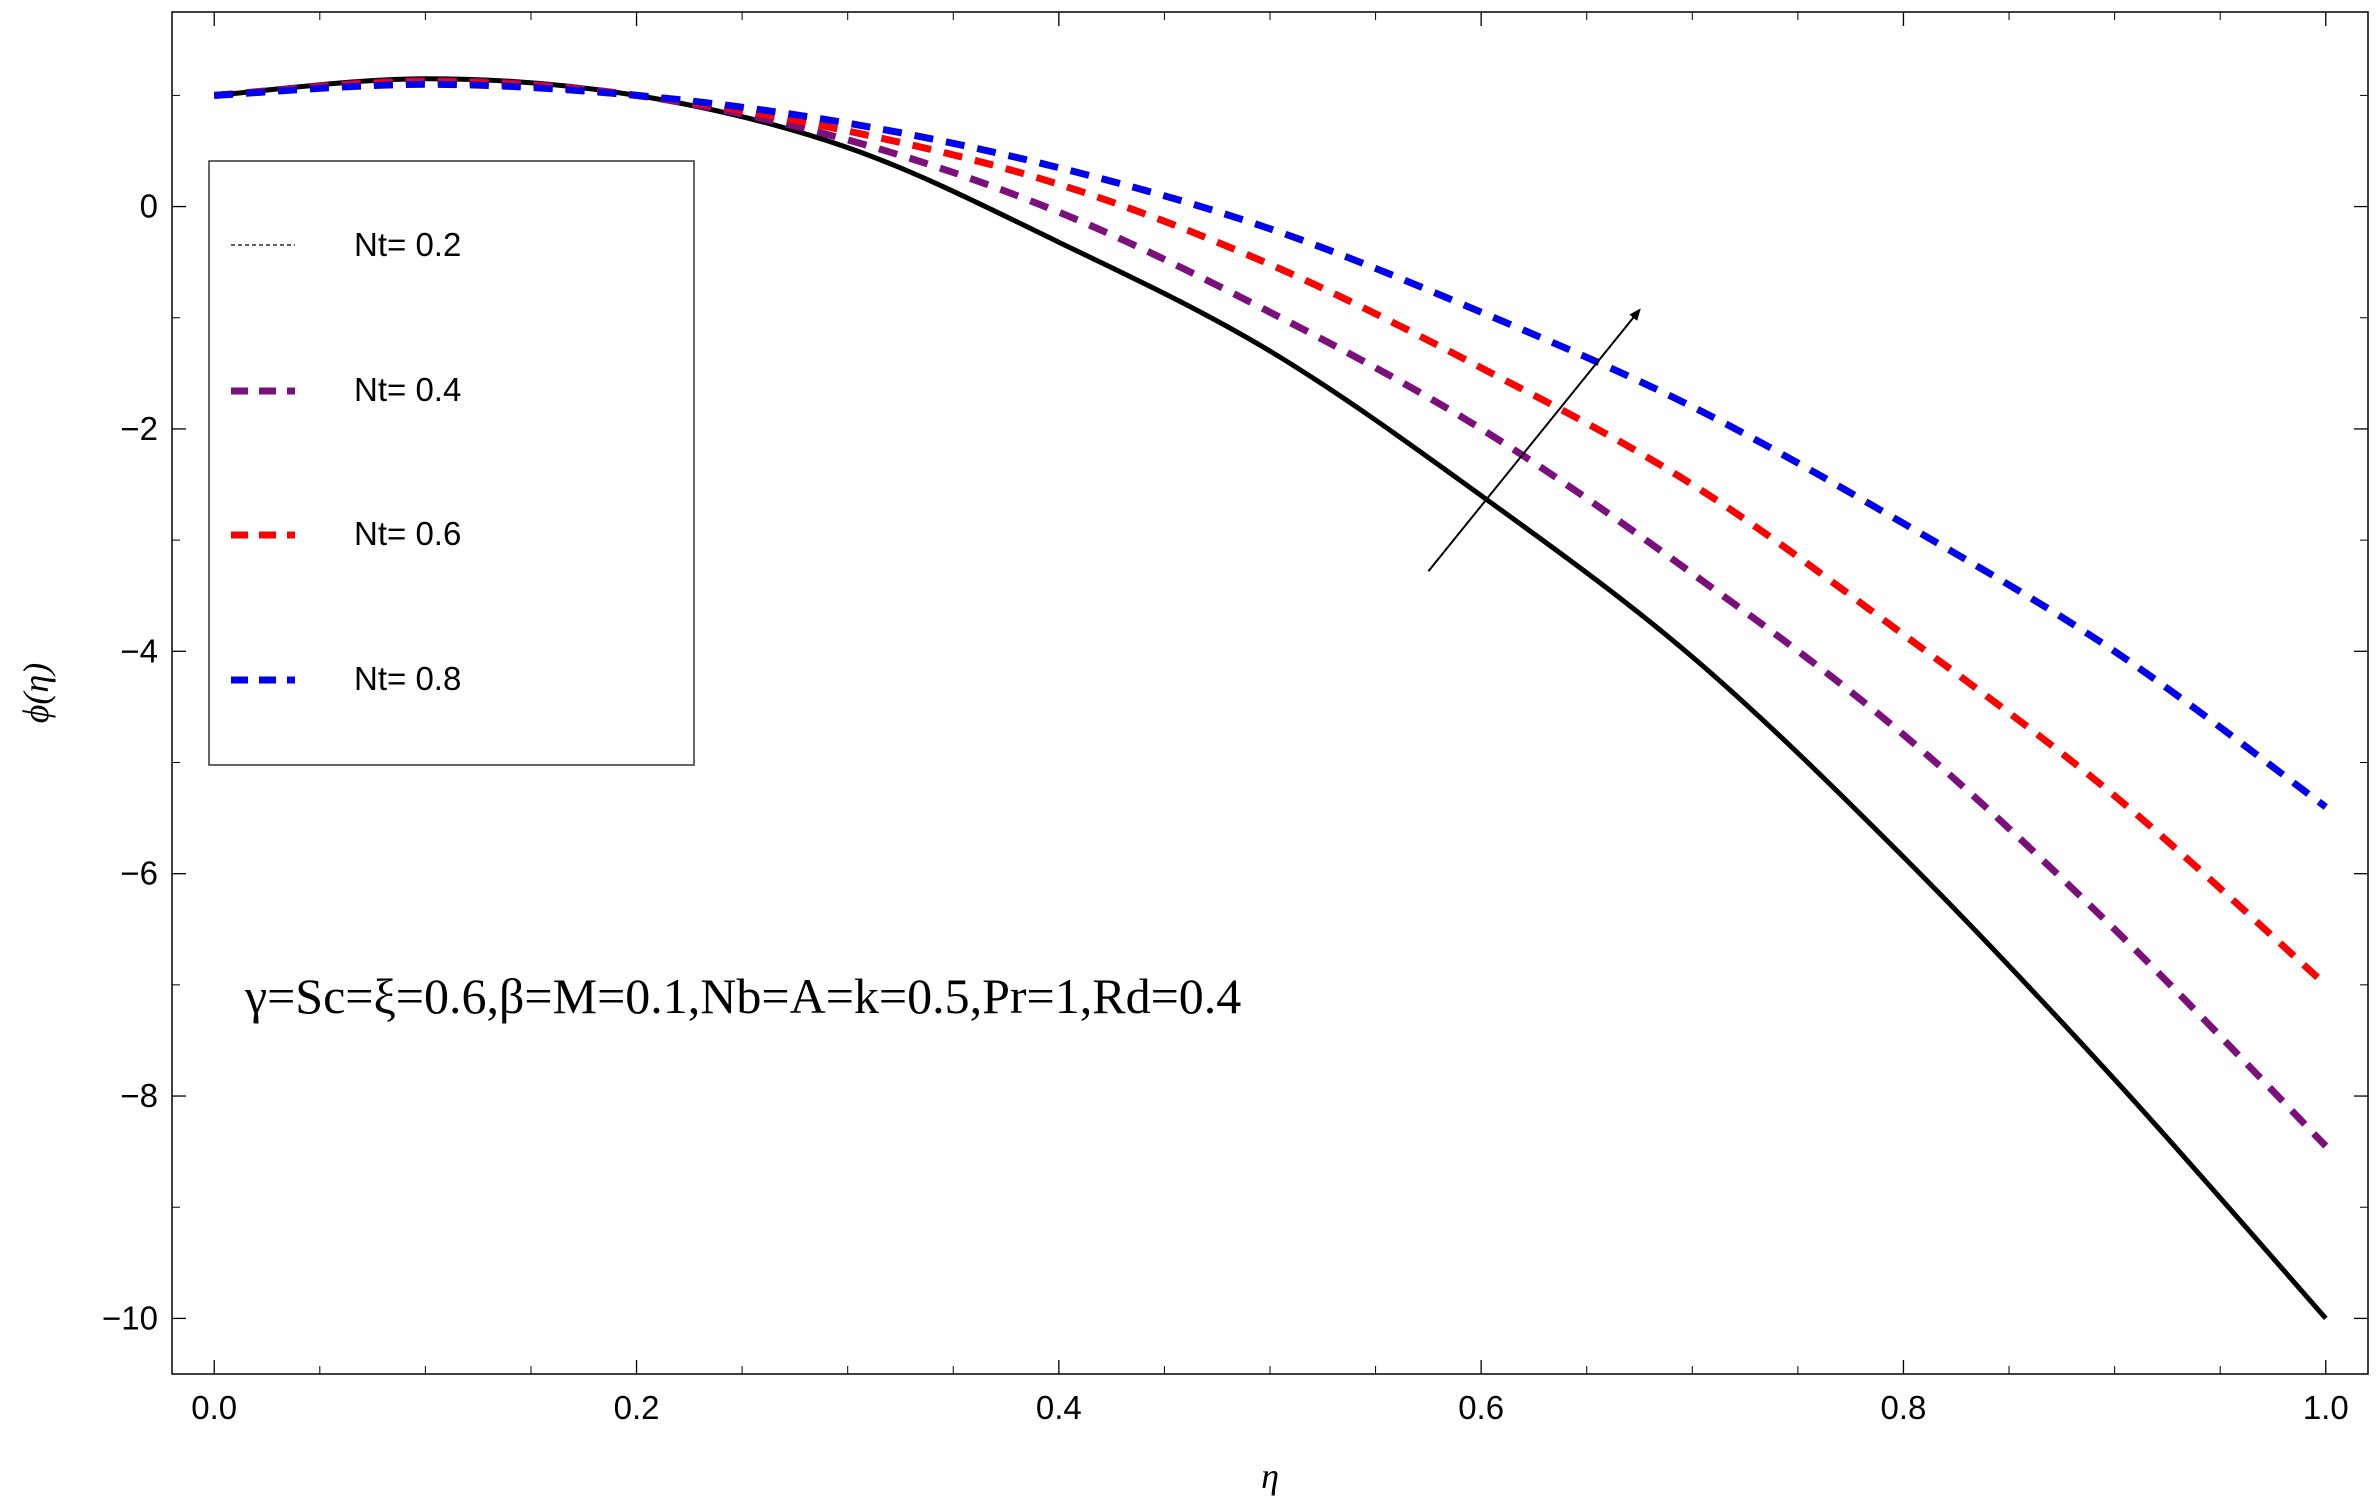 This screenshot has height=1504, width=2380. What do you see at coordinates (637, 1407) in the screenshot?
I see `x-tick-label: 0.2` at bounding box center [637, 1407].